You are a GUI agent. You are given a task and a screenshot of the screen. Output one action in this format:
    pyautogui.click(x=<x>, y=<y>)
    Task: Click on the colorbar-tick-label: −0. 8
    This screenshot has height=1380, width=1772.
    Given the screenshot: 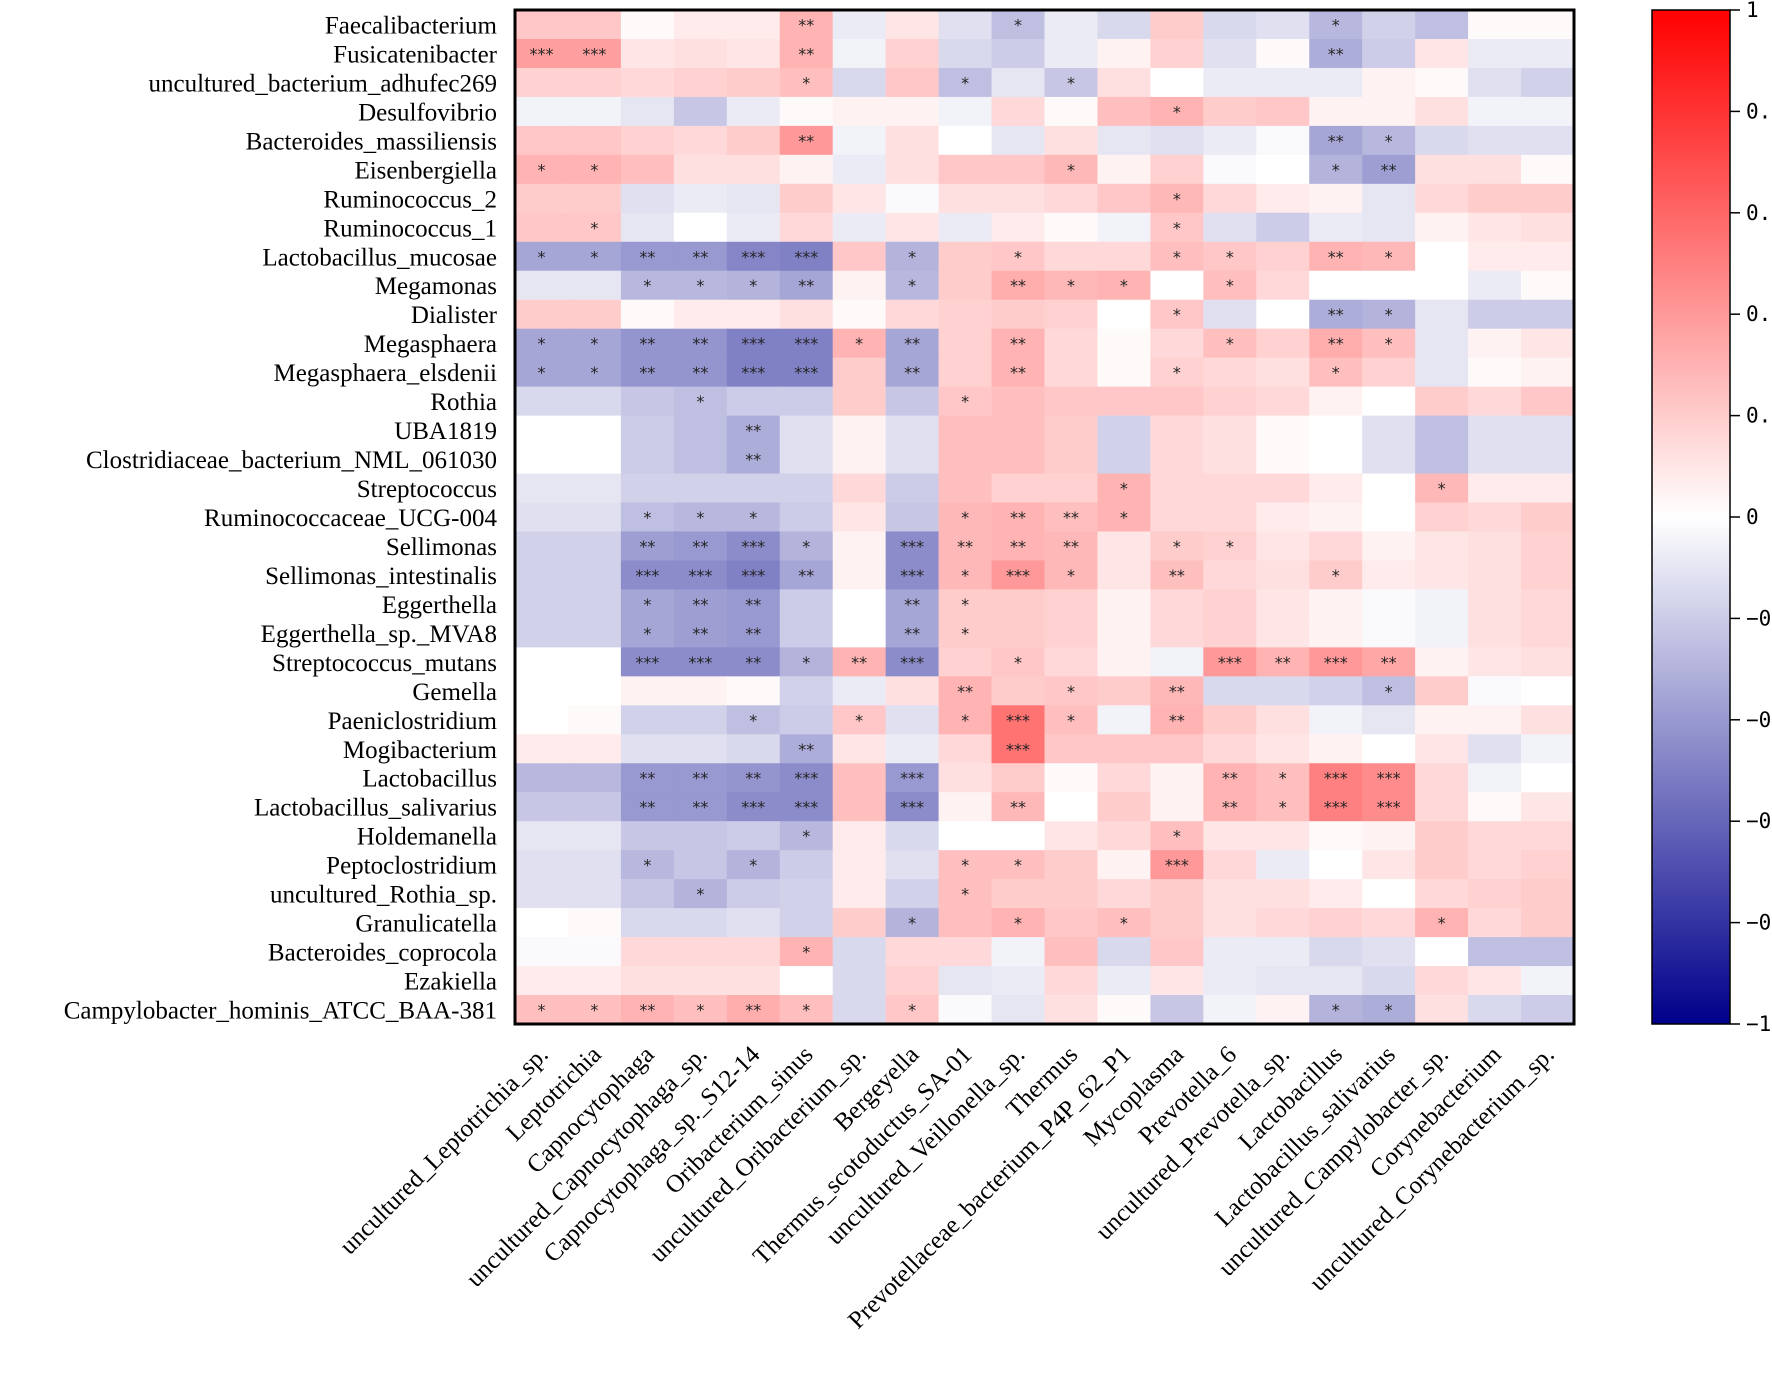 What is the action you would take?
    pyautogui.click(x=1759, y=923)
    